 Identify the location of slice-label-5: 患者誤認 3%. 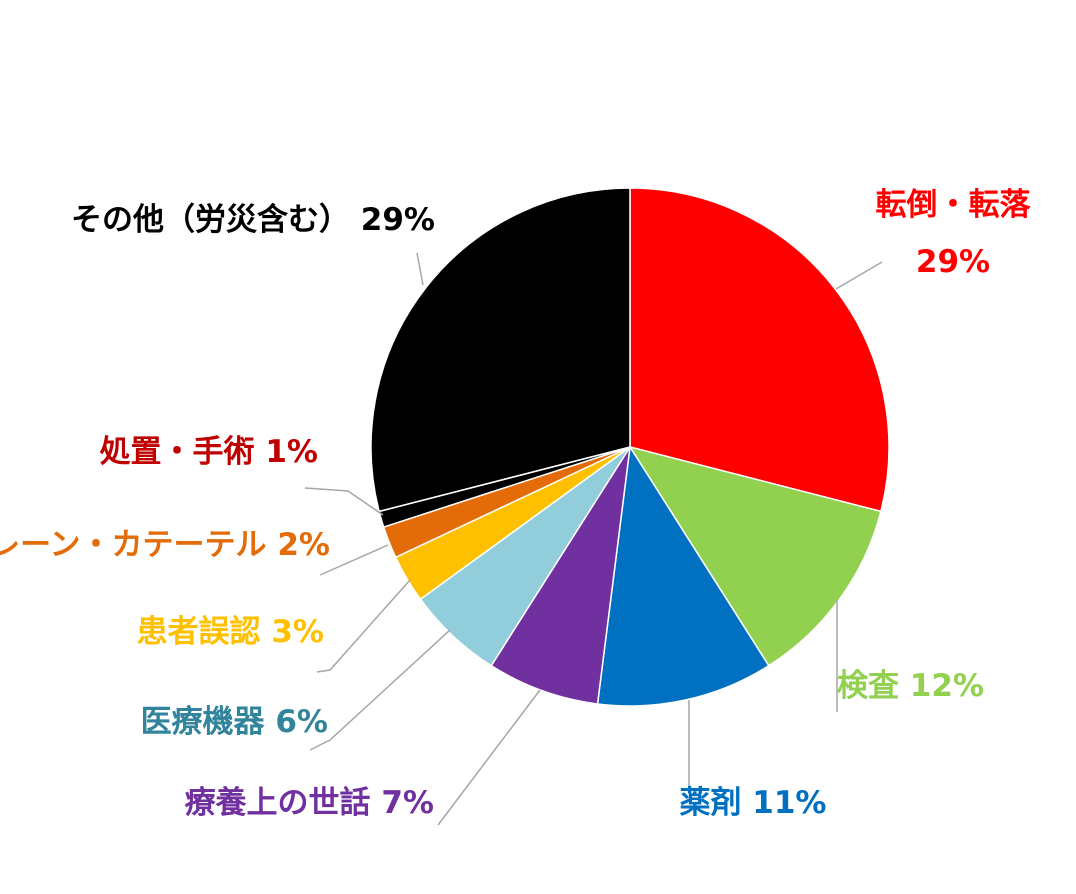
(230, 632).